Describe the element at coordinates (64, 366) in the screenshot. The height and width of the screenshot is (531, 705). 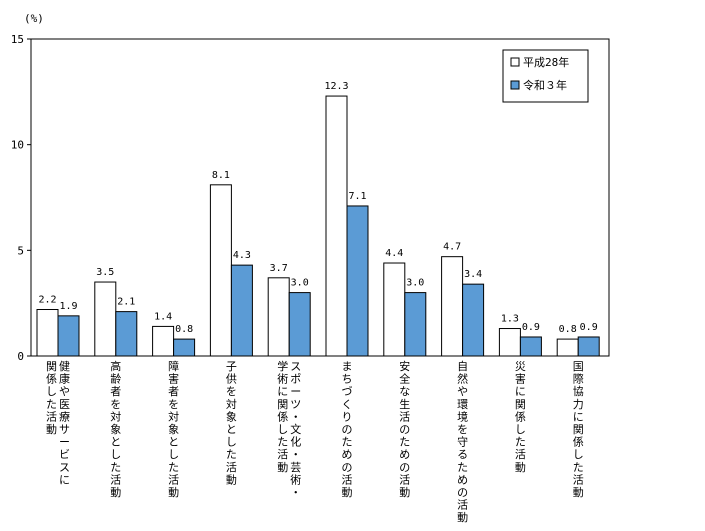
I see `category-label-char: 健` at that location.